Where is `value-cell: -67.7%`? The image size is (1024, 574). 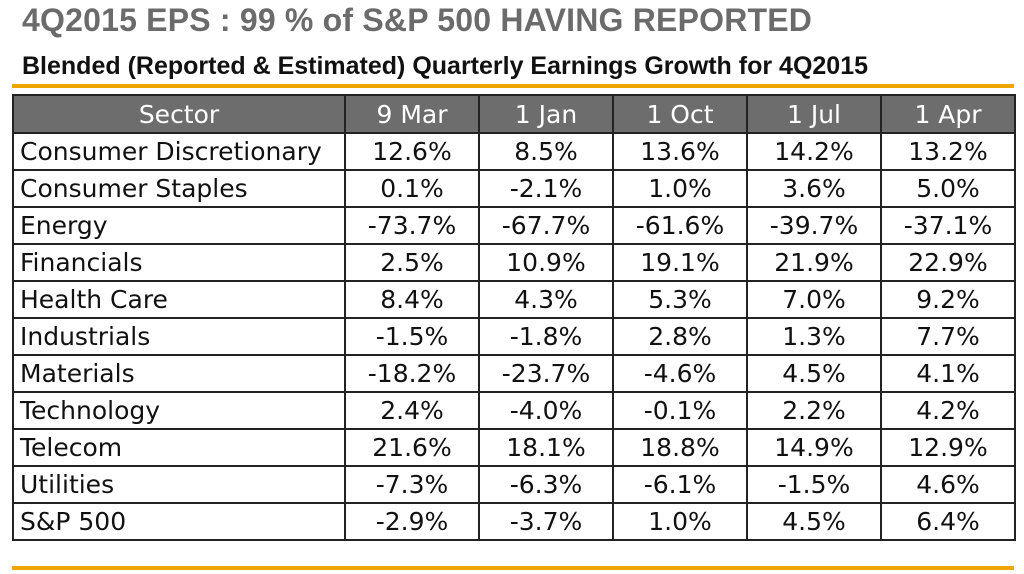
value-cell: -67.7% is located at coordinates (546, 225).